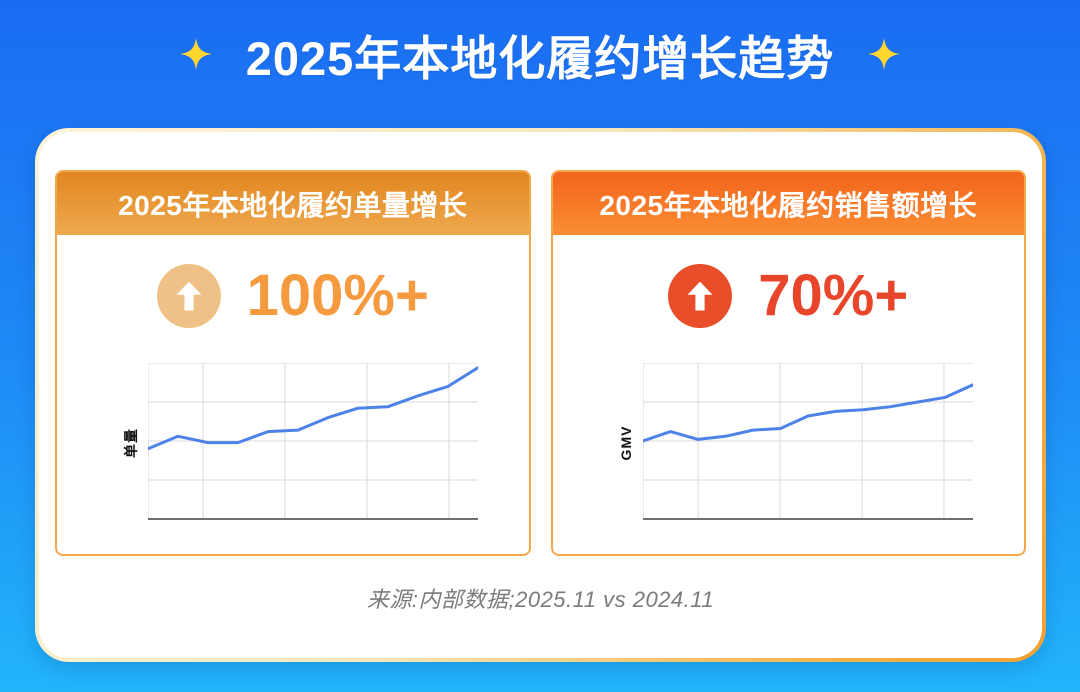 Image resolution: width=1080 pixels, height=692 pixels. I want to click on y-axis-label: 单量, so click(130, 443).